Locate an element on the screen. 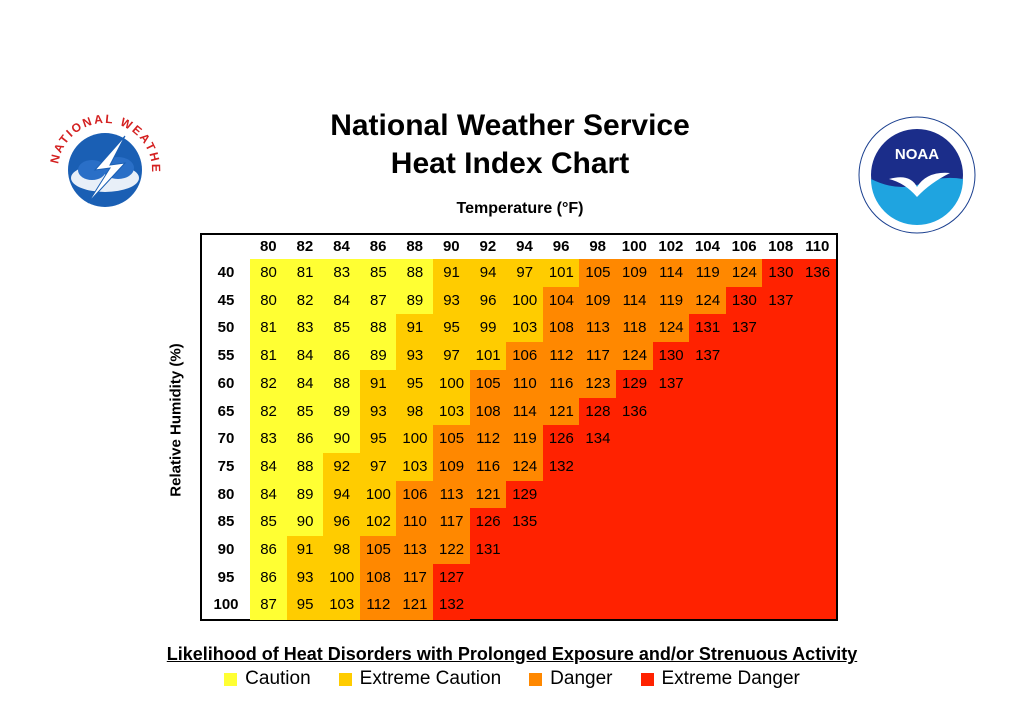 The width and height of the screenshot is (1024, 719). noaa-text: NOAA is located at coordinates (917, 154).